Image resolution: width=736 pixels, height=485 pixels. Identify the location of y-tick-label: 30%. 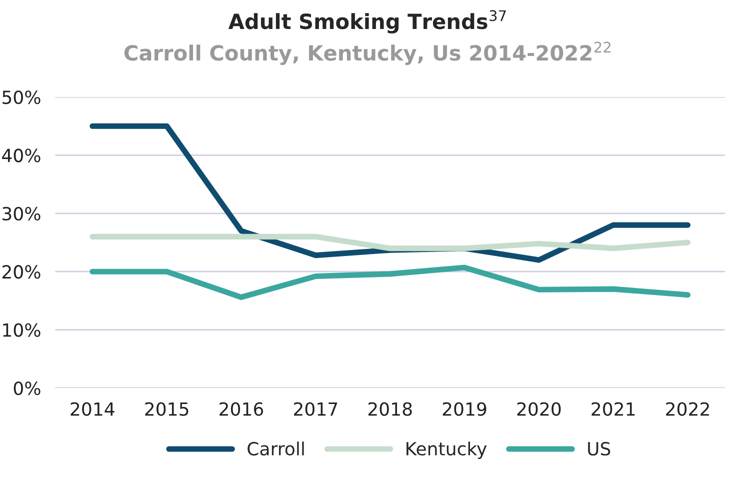
(21, 213).